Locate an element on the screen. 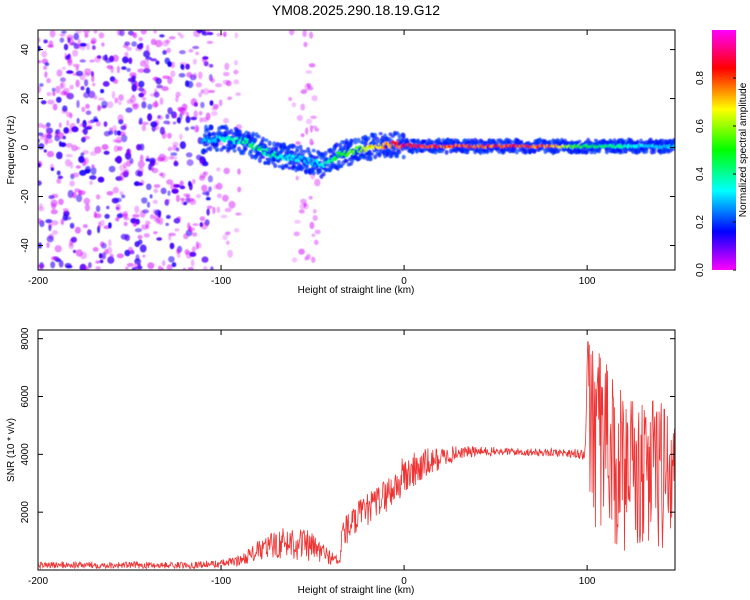  y-tick-label: 40 is located at coordinates (25, 50).